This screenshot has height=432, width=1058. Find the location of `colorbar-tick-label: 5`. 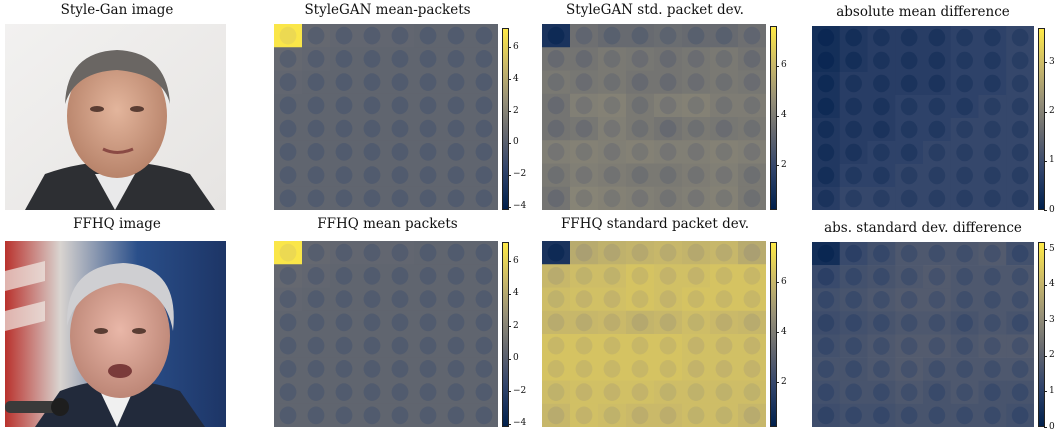

colorbar-tick-label: 5 is located at coordinates (1052, 248).